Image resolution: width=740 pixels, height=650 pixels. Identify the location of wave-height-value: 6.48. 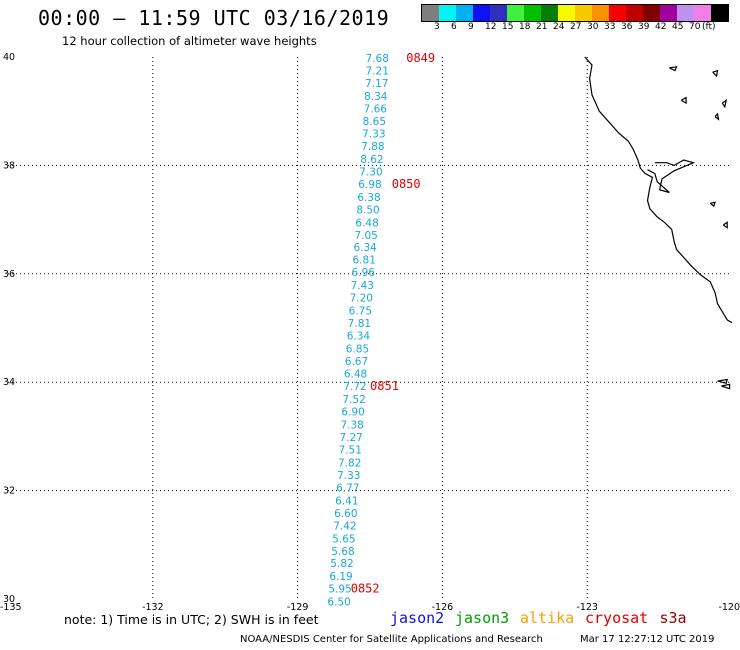
(355, 375).